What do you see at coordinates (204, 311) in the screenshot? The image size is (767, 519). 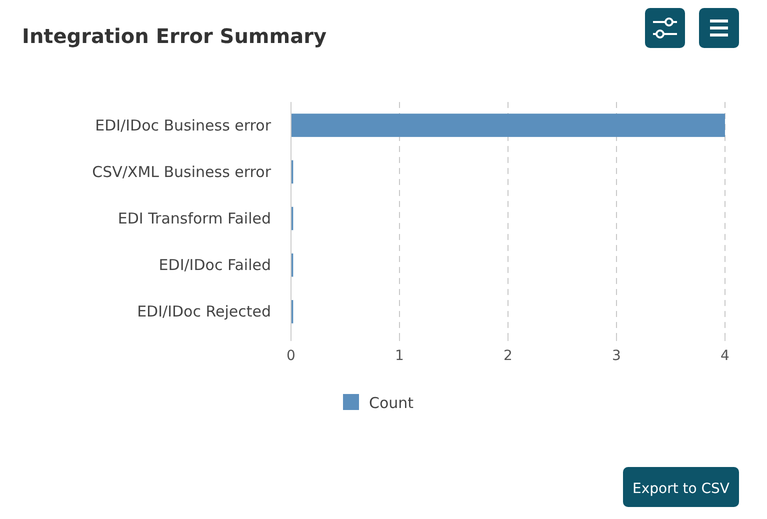 I see `y-tick-label: EDI/IDoc Rejected` at bounding box center [204, 311].